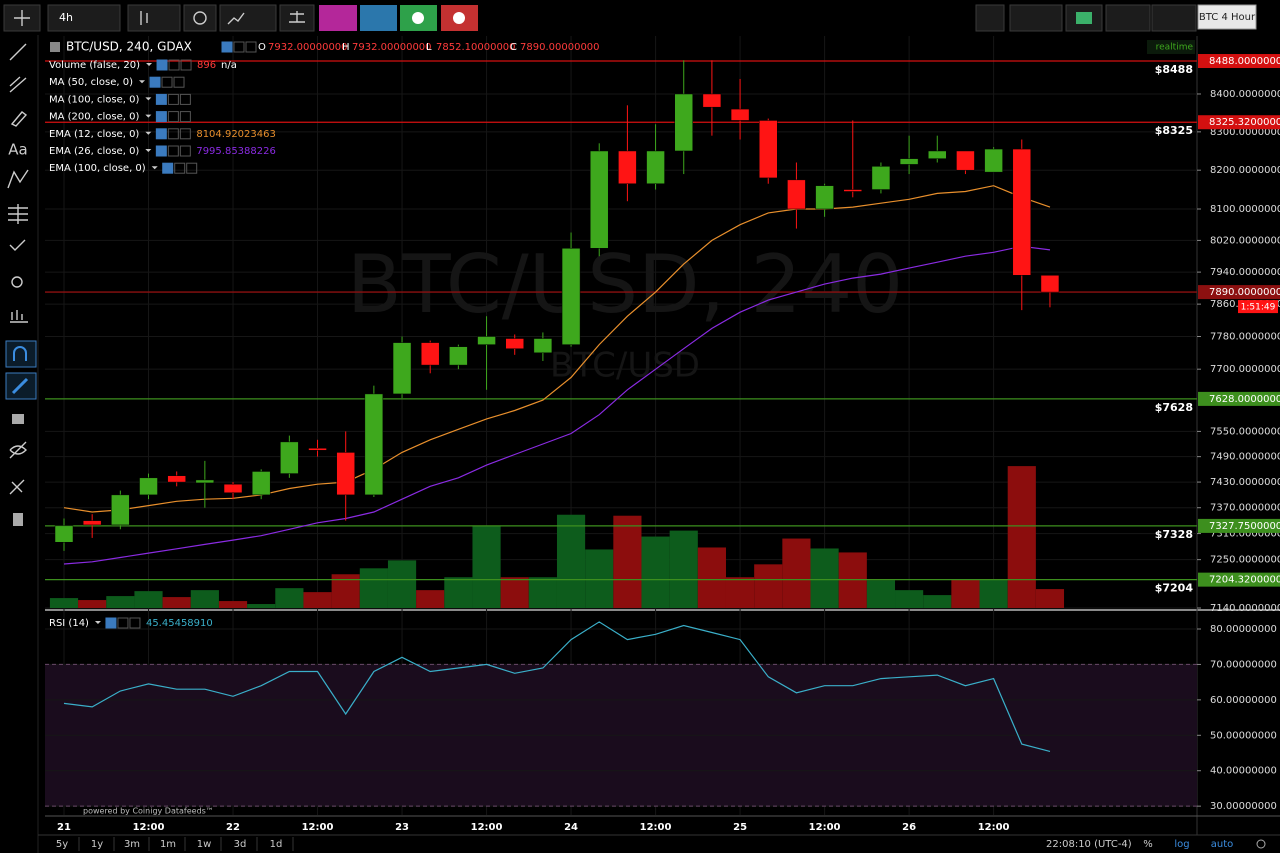  Describe the element at coordinates (378, 18) in the screenshot. I see `alert-button` at that location.